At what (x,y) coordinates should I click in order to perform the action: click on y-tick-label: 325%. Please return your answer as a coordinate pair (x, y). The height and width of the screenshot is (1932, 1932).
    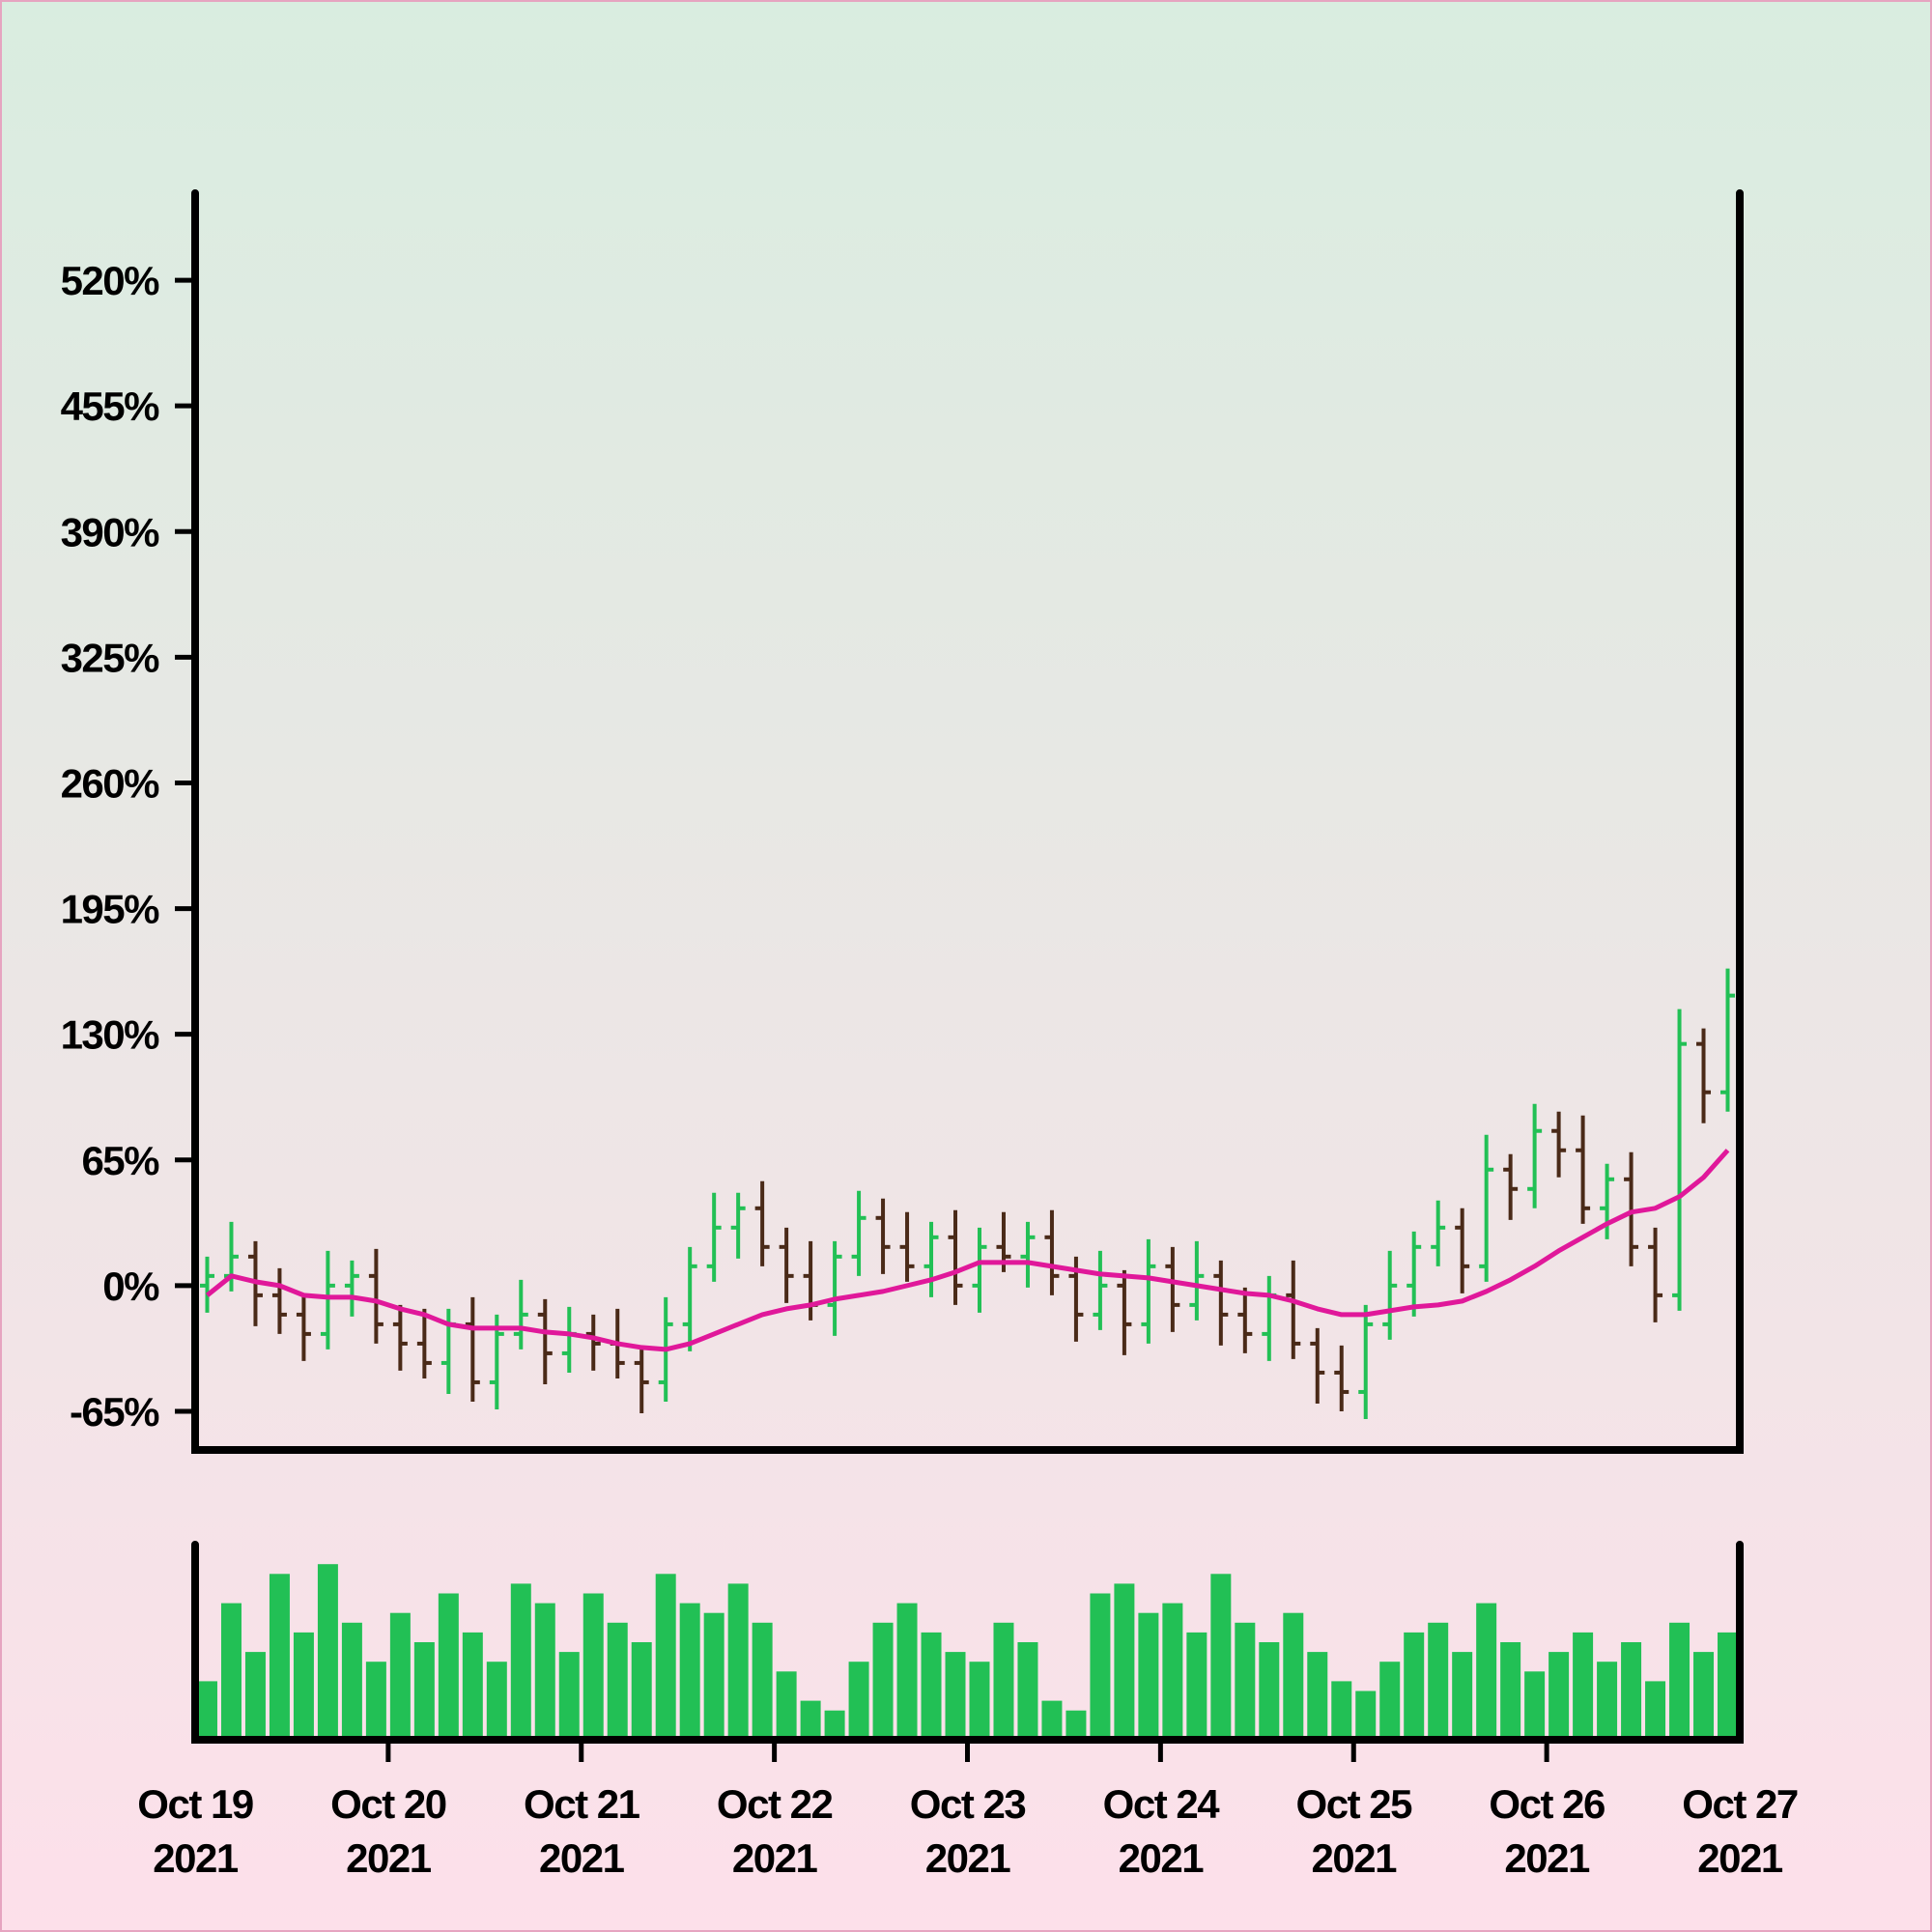
    Looking at the image, I should click on (110, 657).